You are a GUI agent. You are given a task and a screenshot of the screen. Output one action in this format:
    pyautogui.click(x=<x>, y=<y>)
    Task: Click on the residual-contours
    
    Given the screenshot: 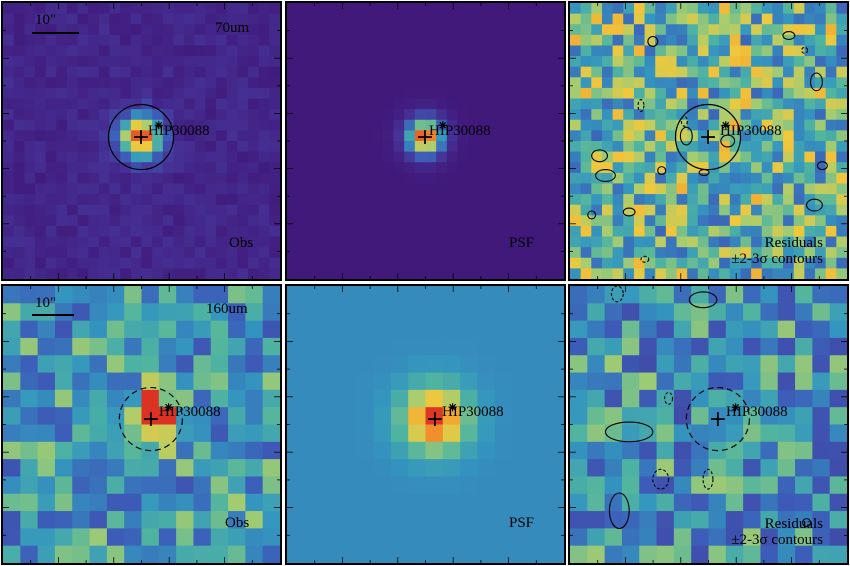 What is the action you would take?
    pyautogui.click(x=707, y=147)
    